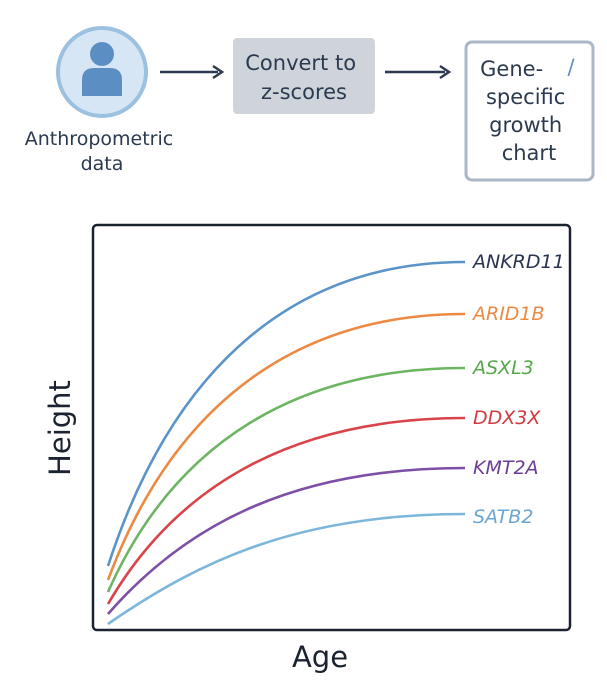 The image size is (607, 685). Describe the element at coordinates (506, 468) in the screenshot. I see `curve-label-kmt2a: KMT2A` at that location.